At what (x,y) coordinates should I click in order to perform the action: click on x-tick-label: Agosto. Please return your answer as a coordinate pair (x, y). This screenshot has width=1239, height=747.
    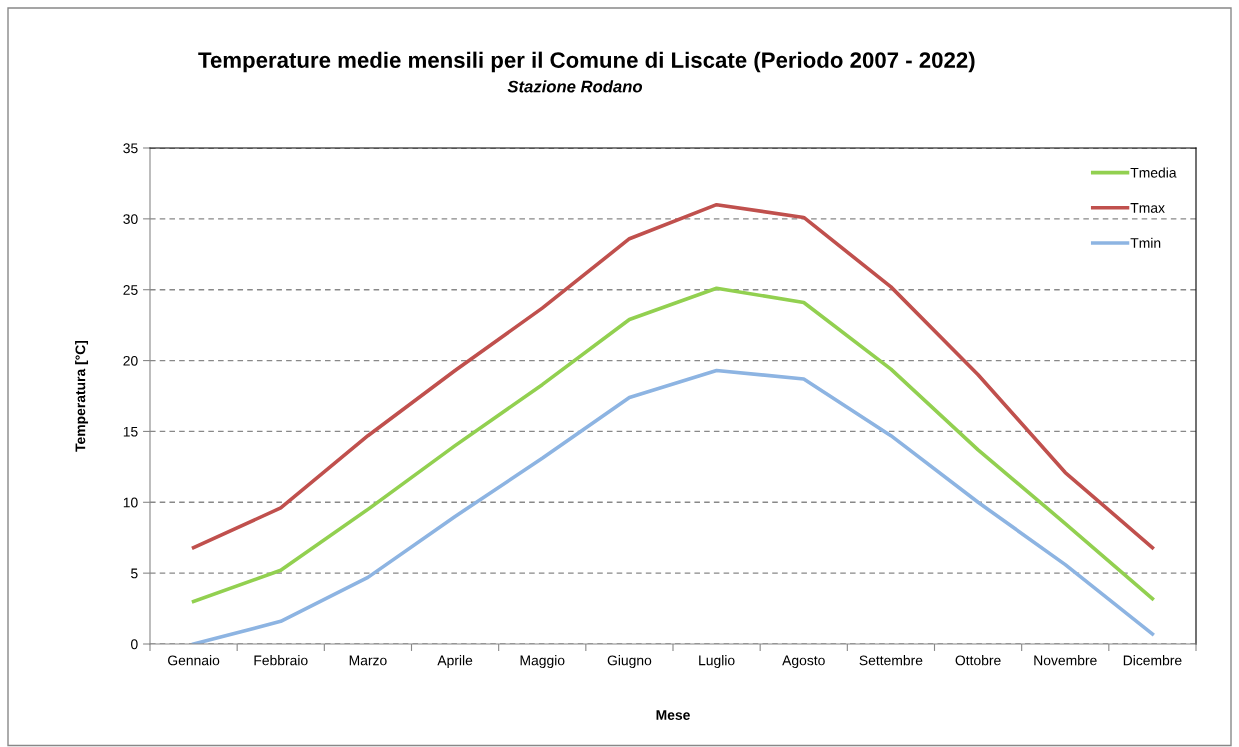
    Looking at the image, I should click on (803, 662).